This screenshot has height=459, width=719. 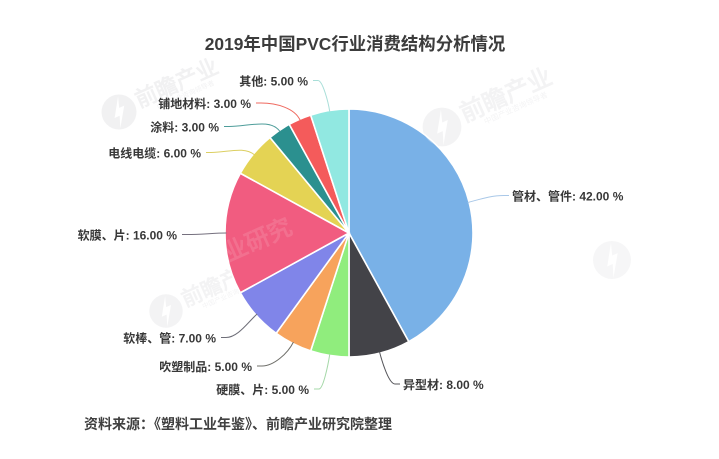 What do you see at coordinates (204, 103) in the screenshot?
I see `svg-text: 铺地材料: 3.00 %` at bounding box center [204, 103].